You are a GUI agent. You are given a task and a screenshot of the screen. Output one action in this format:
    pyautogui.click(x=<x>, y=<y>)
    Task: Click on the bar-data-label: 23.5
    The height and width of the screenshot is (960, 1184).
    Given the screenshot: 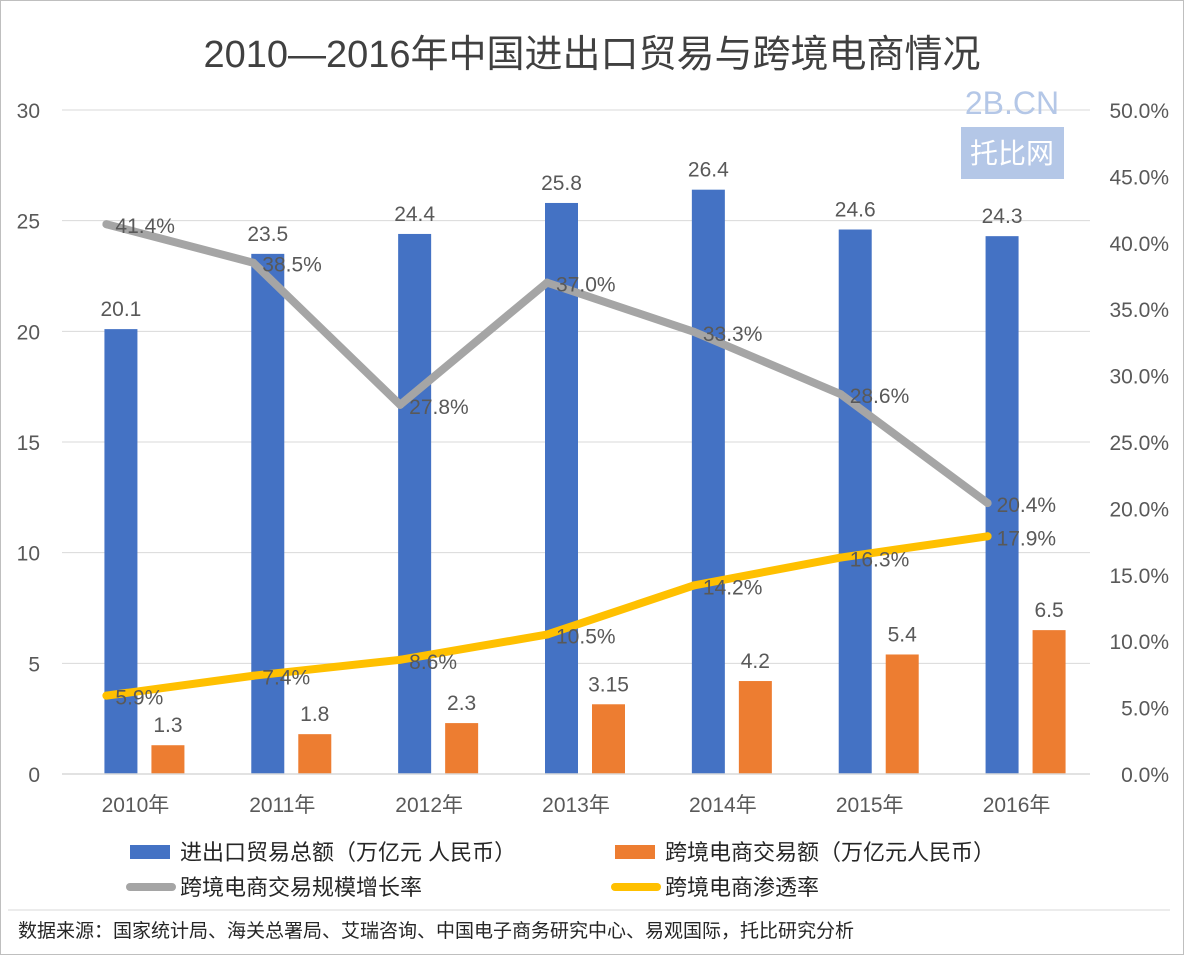 What is the action you would take?
    pyautogui.click(x=267, y=234)
    